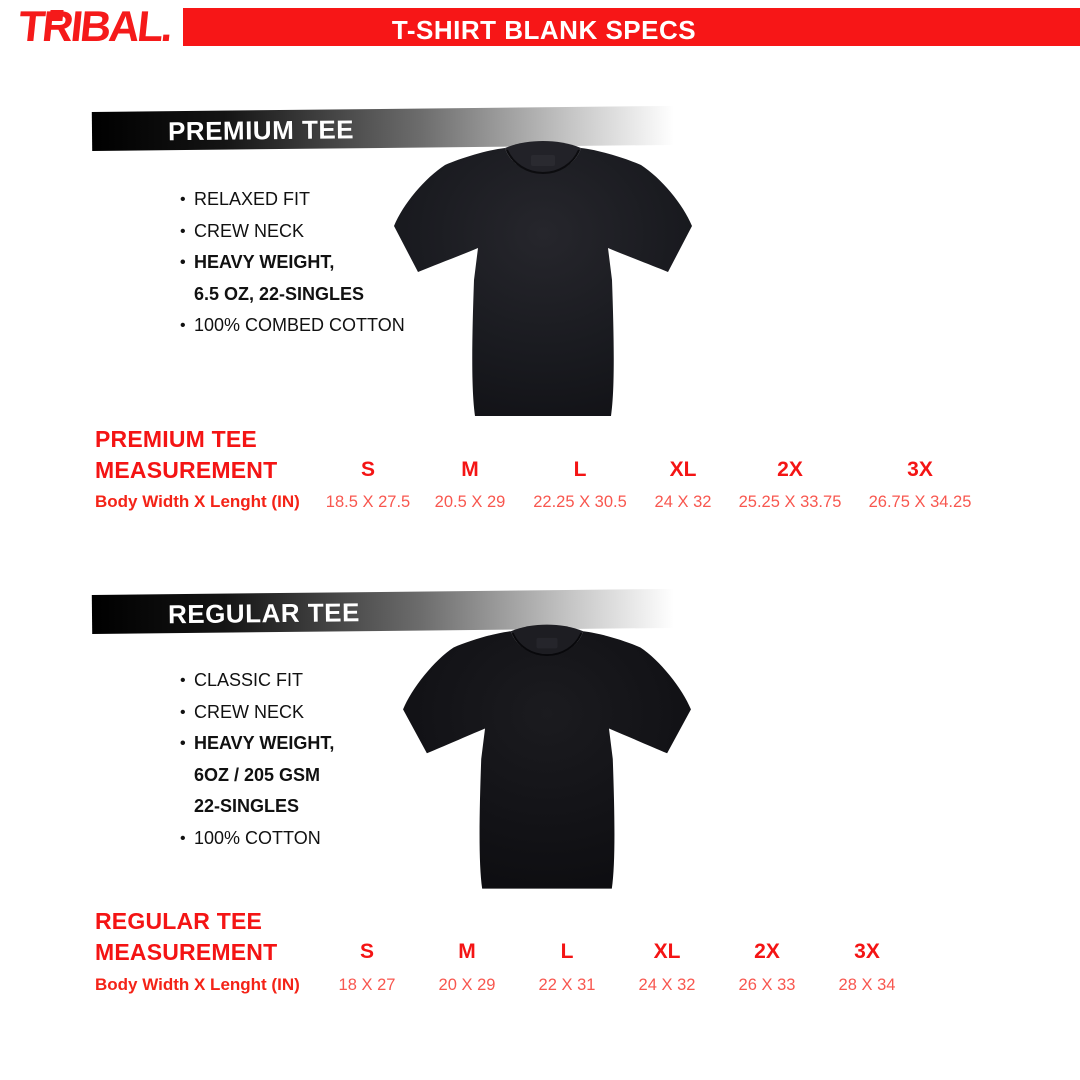 This screenshot has height=1080, width=1080. I want to click on measurement-cell: 20.5 X 29, so click(470, 502).